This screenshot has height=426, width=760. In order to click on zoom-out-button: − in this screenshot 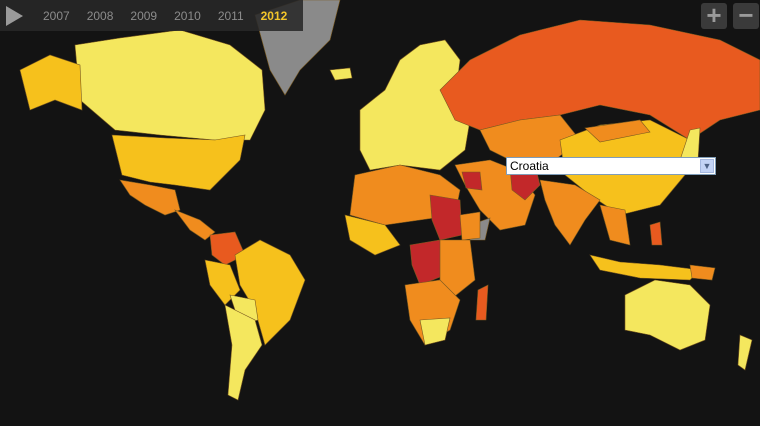, I will do `click(746, 15)`.